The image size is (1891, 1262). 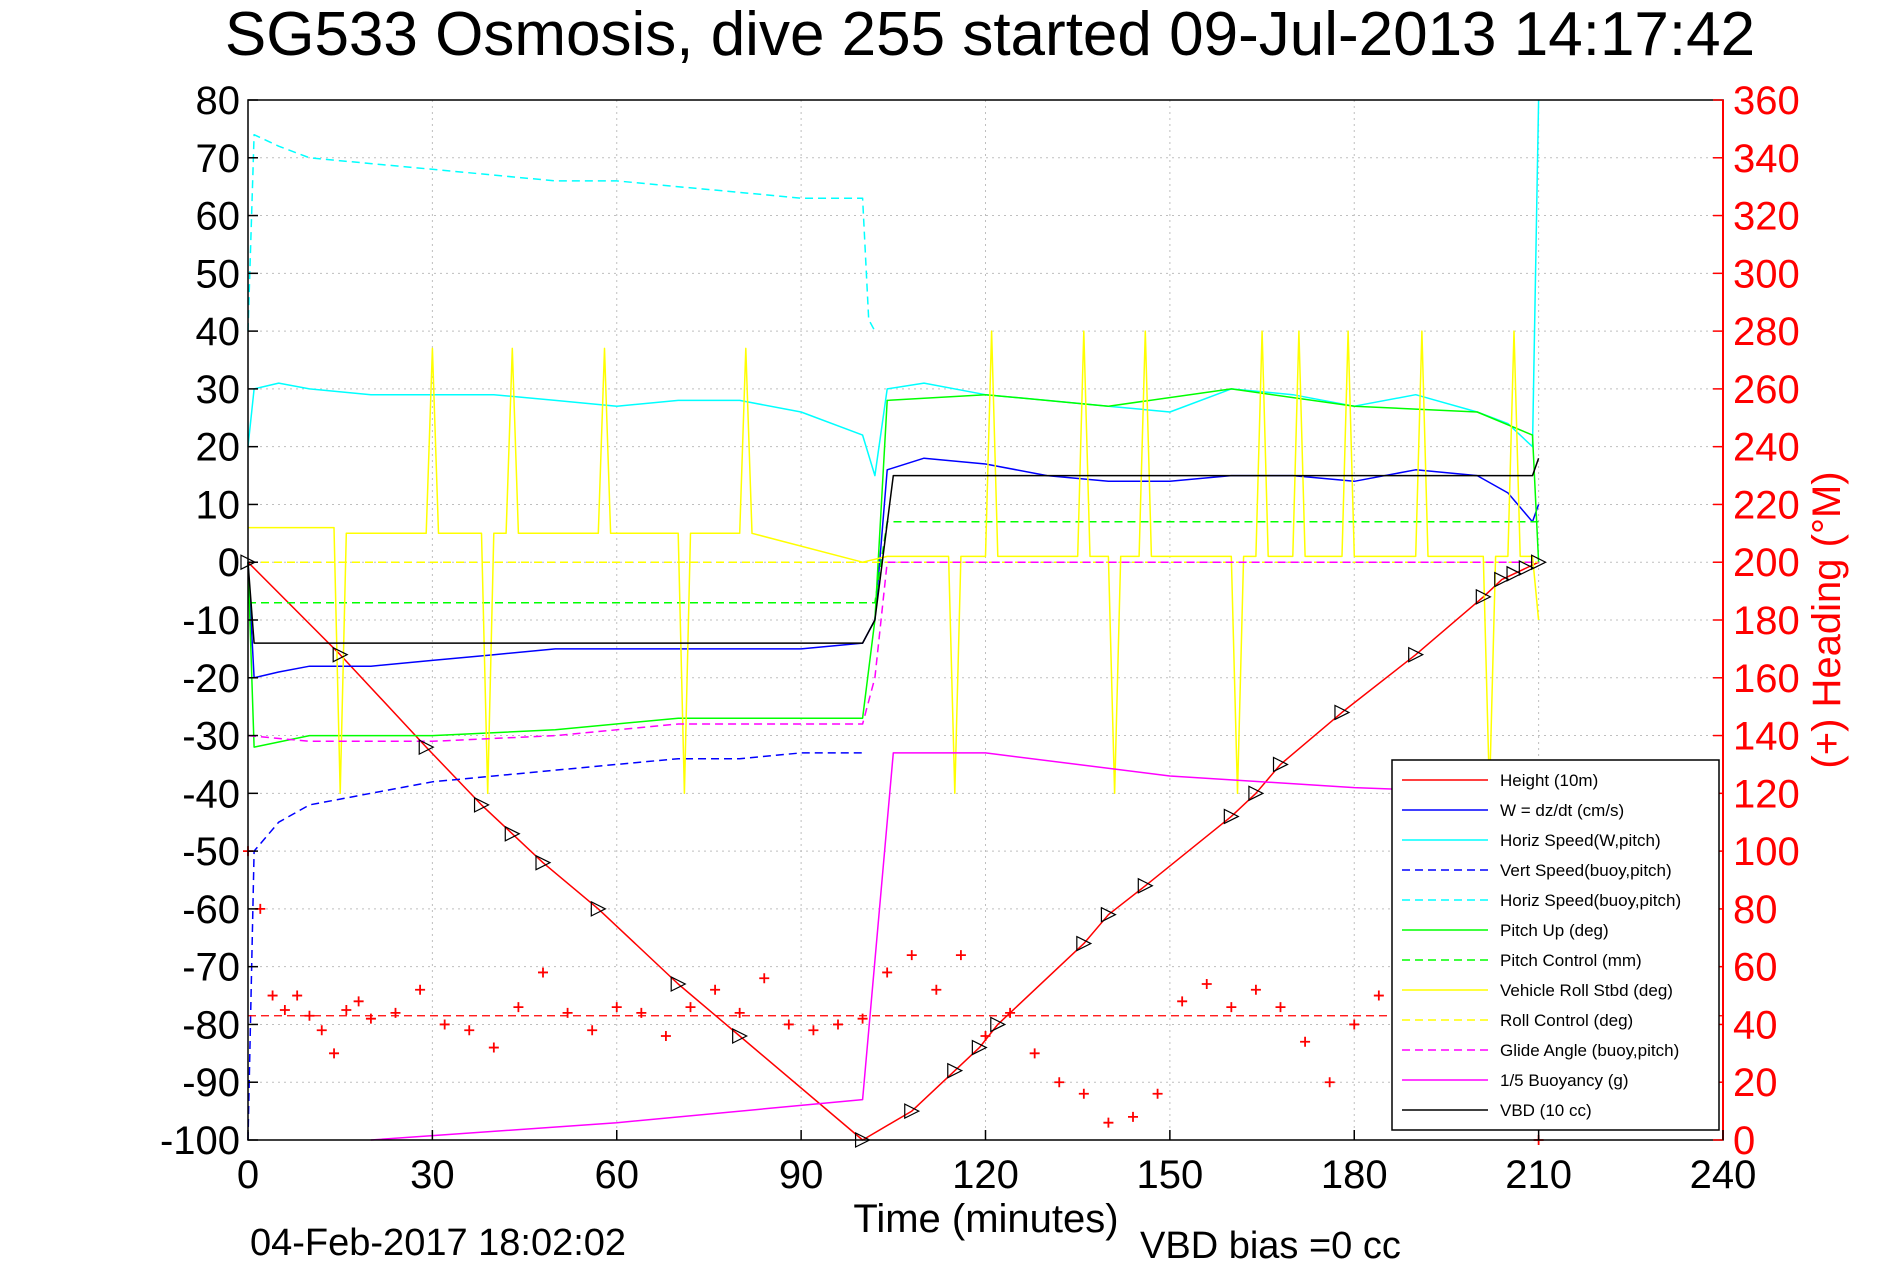 What do you see at coordinates (617, 1175) in the screenshot?
I see `x-tick-label: 60` at bounding box center [617, 1175].